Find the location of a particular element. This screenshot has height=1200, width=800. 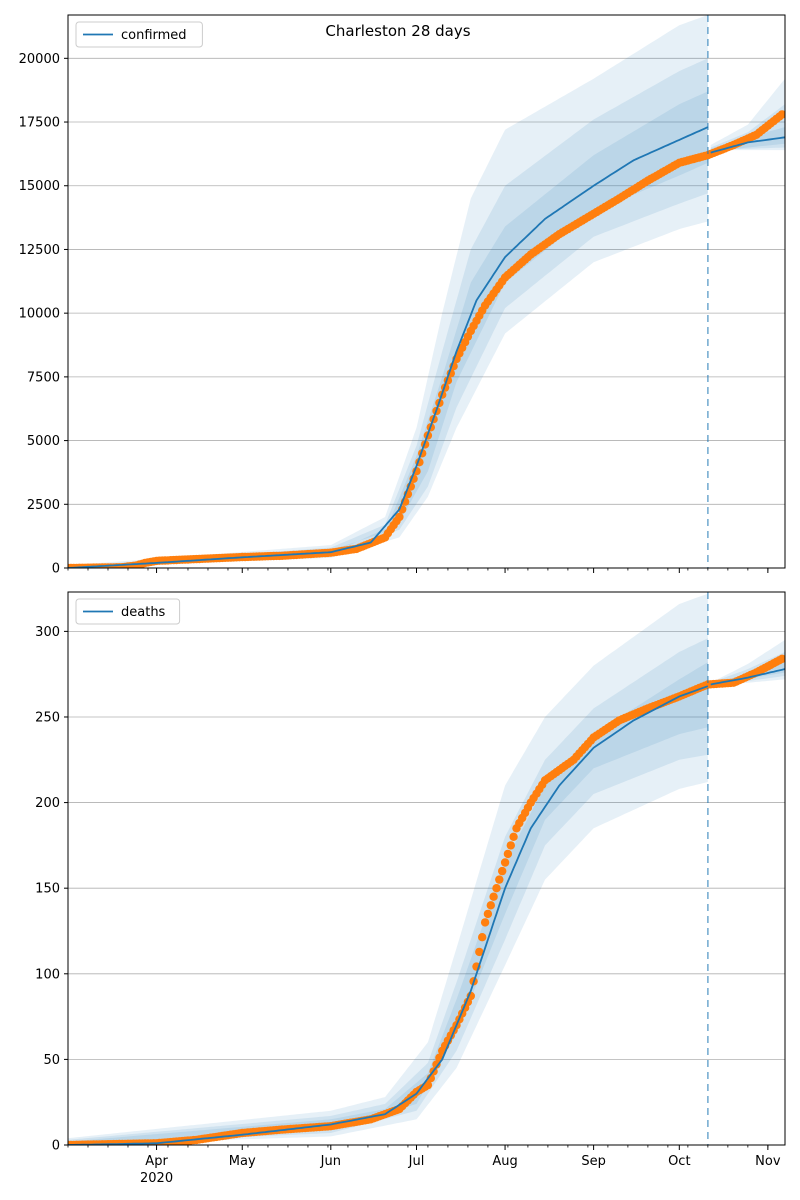

x-tick-label: Nov is located at coordinates (768, 1161).